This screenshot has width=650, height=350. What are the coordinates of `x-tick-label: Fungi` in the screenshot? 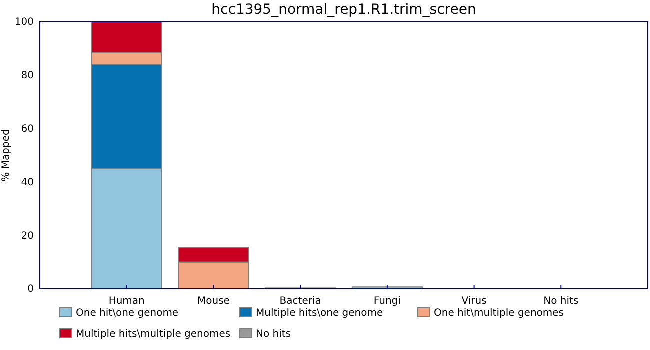 It's located at (387, 302).